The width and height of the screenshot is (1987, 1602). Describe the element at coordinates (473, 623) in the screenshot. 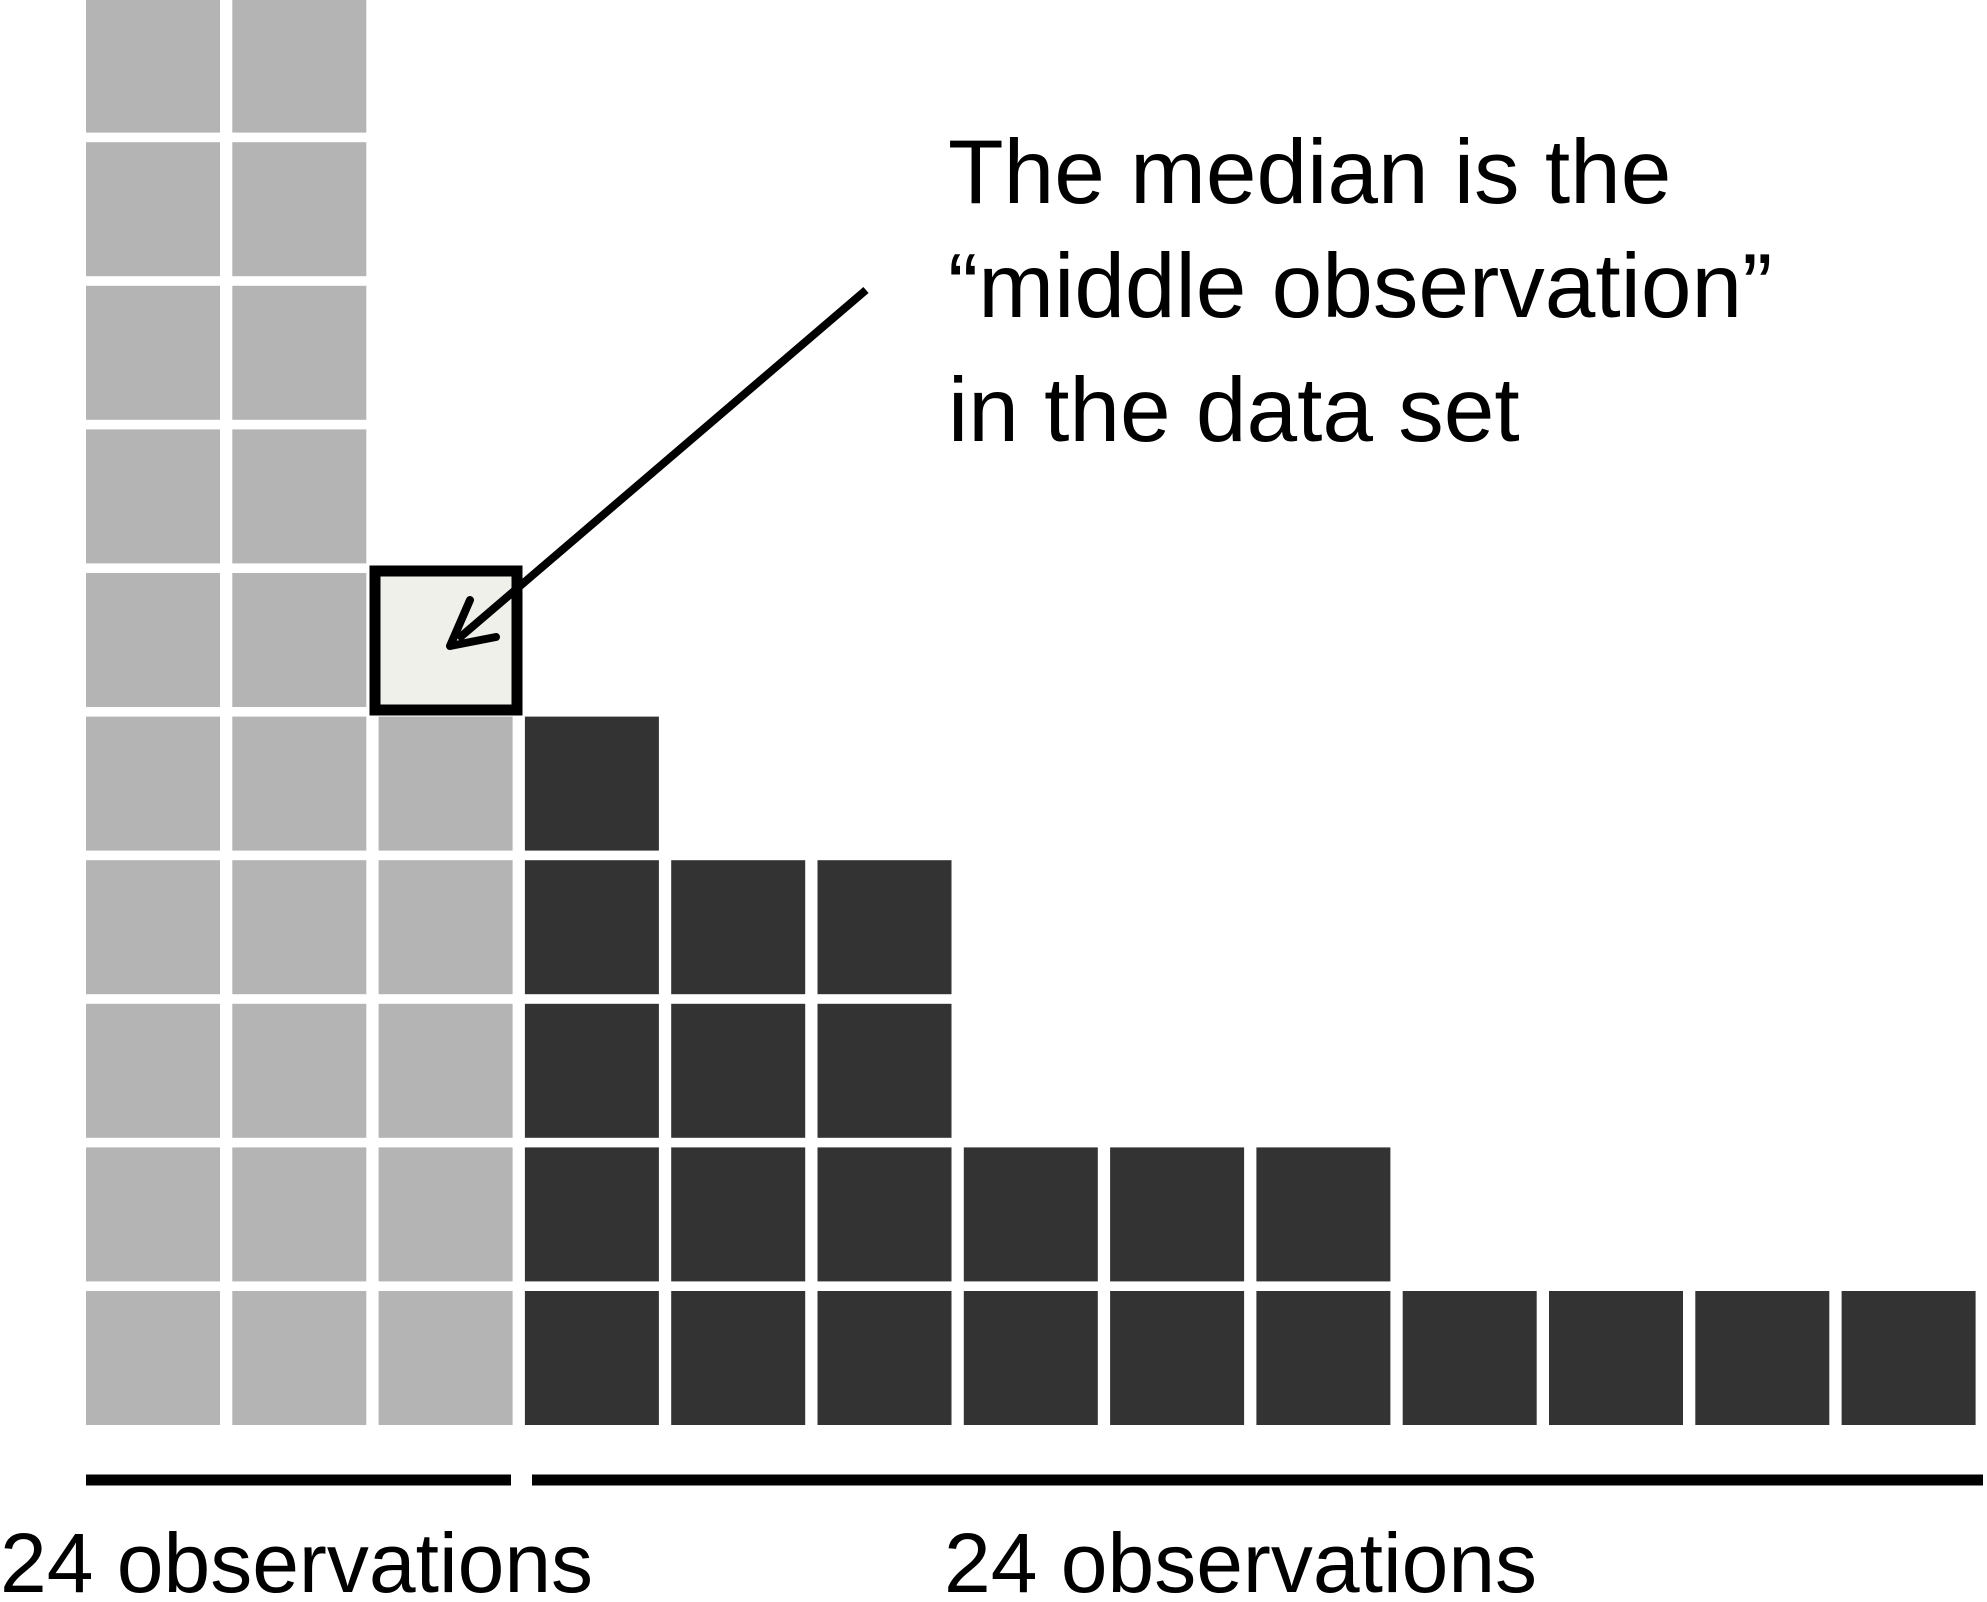

I see `arrow-head` at that location.